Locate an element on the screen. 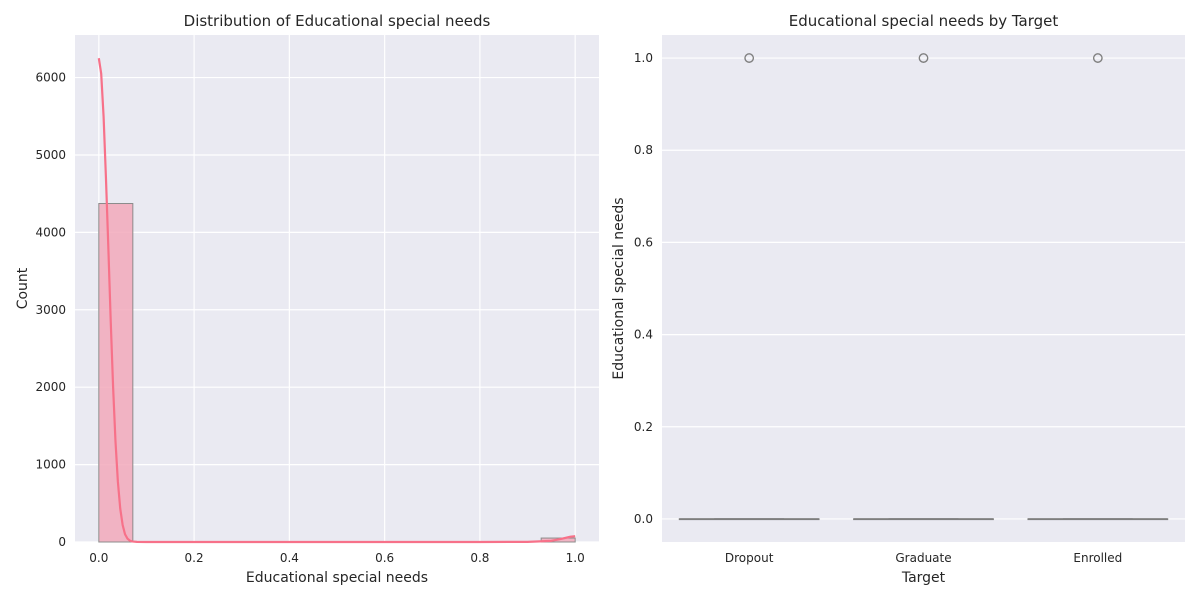 The image size is (1200, 600). histogram-x-tick-label: 0.8 is located at coordinates (479, 558).